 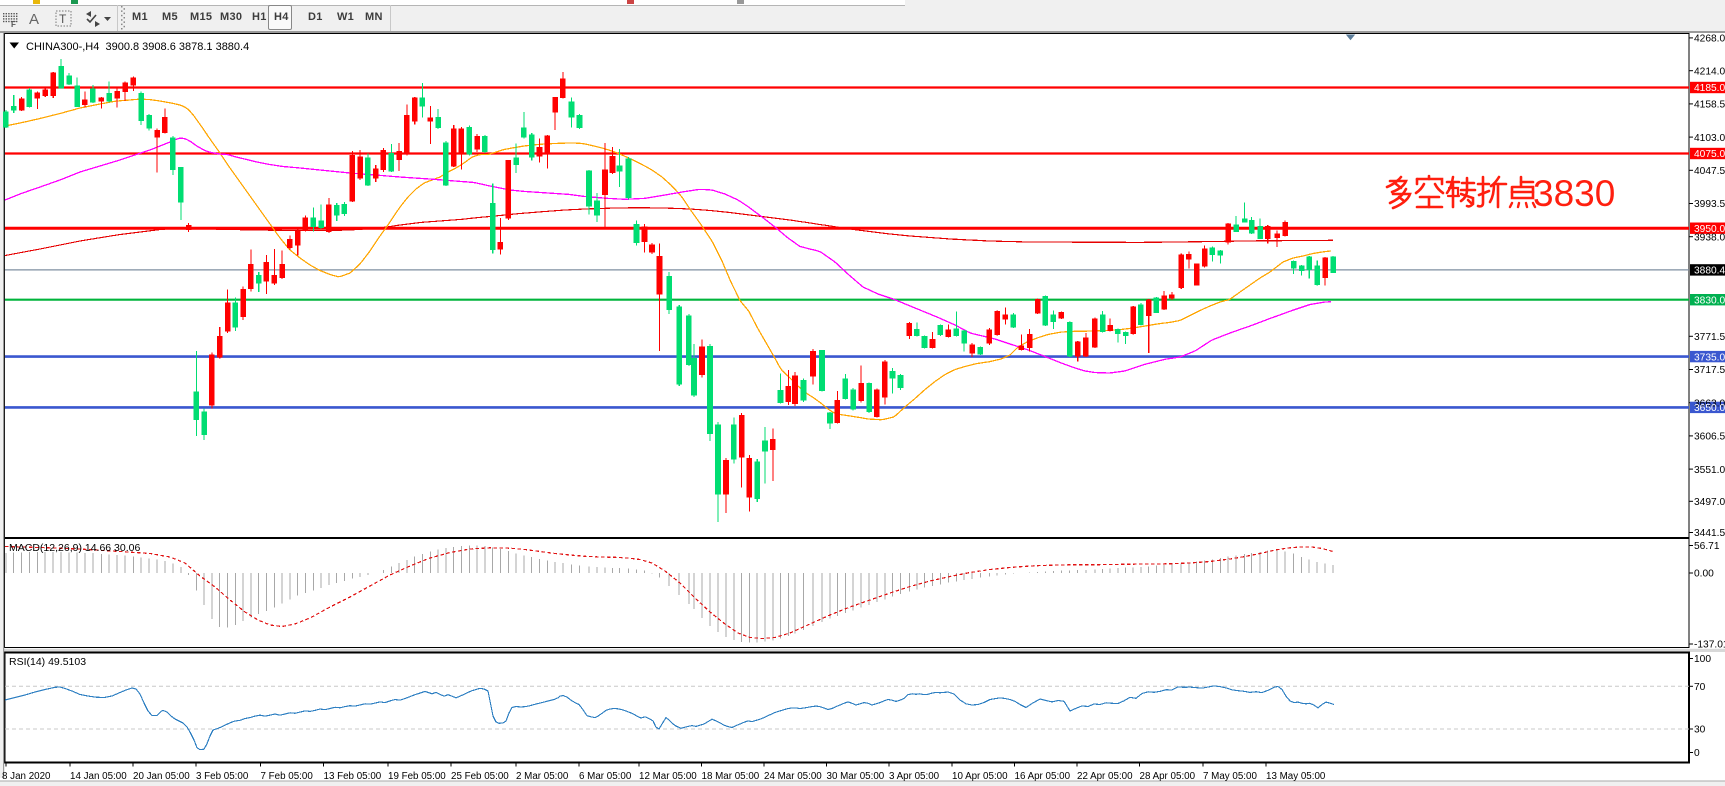 I want to click on svg-text: 3993.5, so click(x=1709, y=204).